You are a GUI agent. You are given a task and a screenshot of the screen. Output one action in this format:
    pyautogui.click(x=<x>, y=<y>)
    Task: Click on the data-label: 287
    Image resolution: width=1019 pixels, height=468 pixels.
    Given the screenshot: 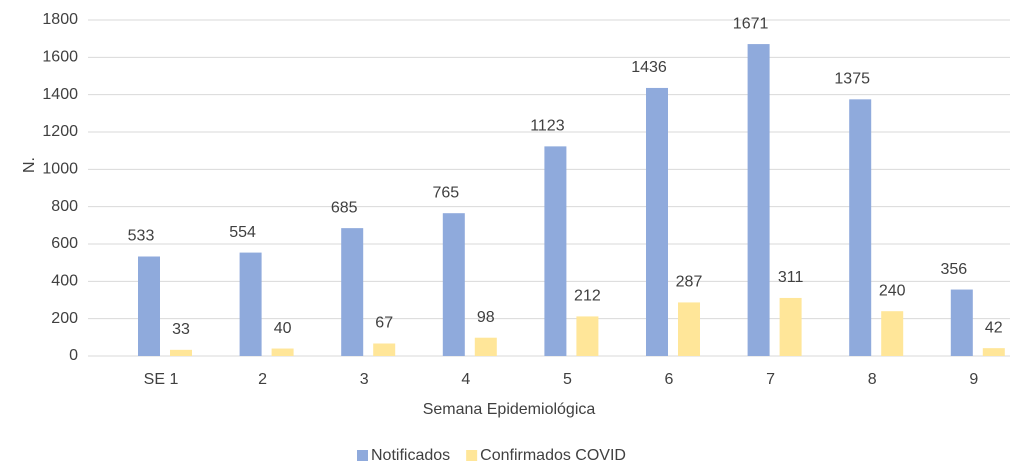 What is the action you would take?
    pyautogui.click(x=689, y=282)
    